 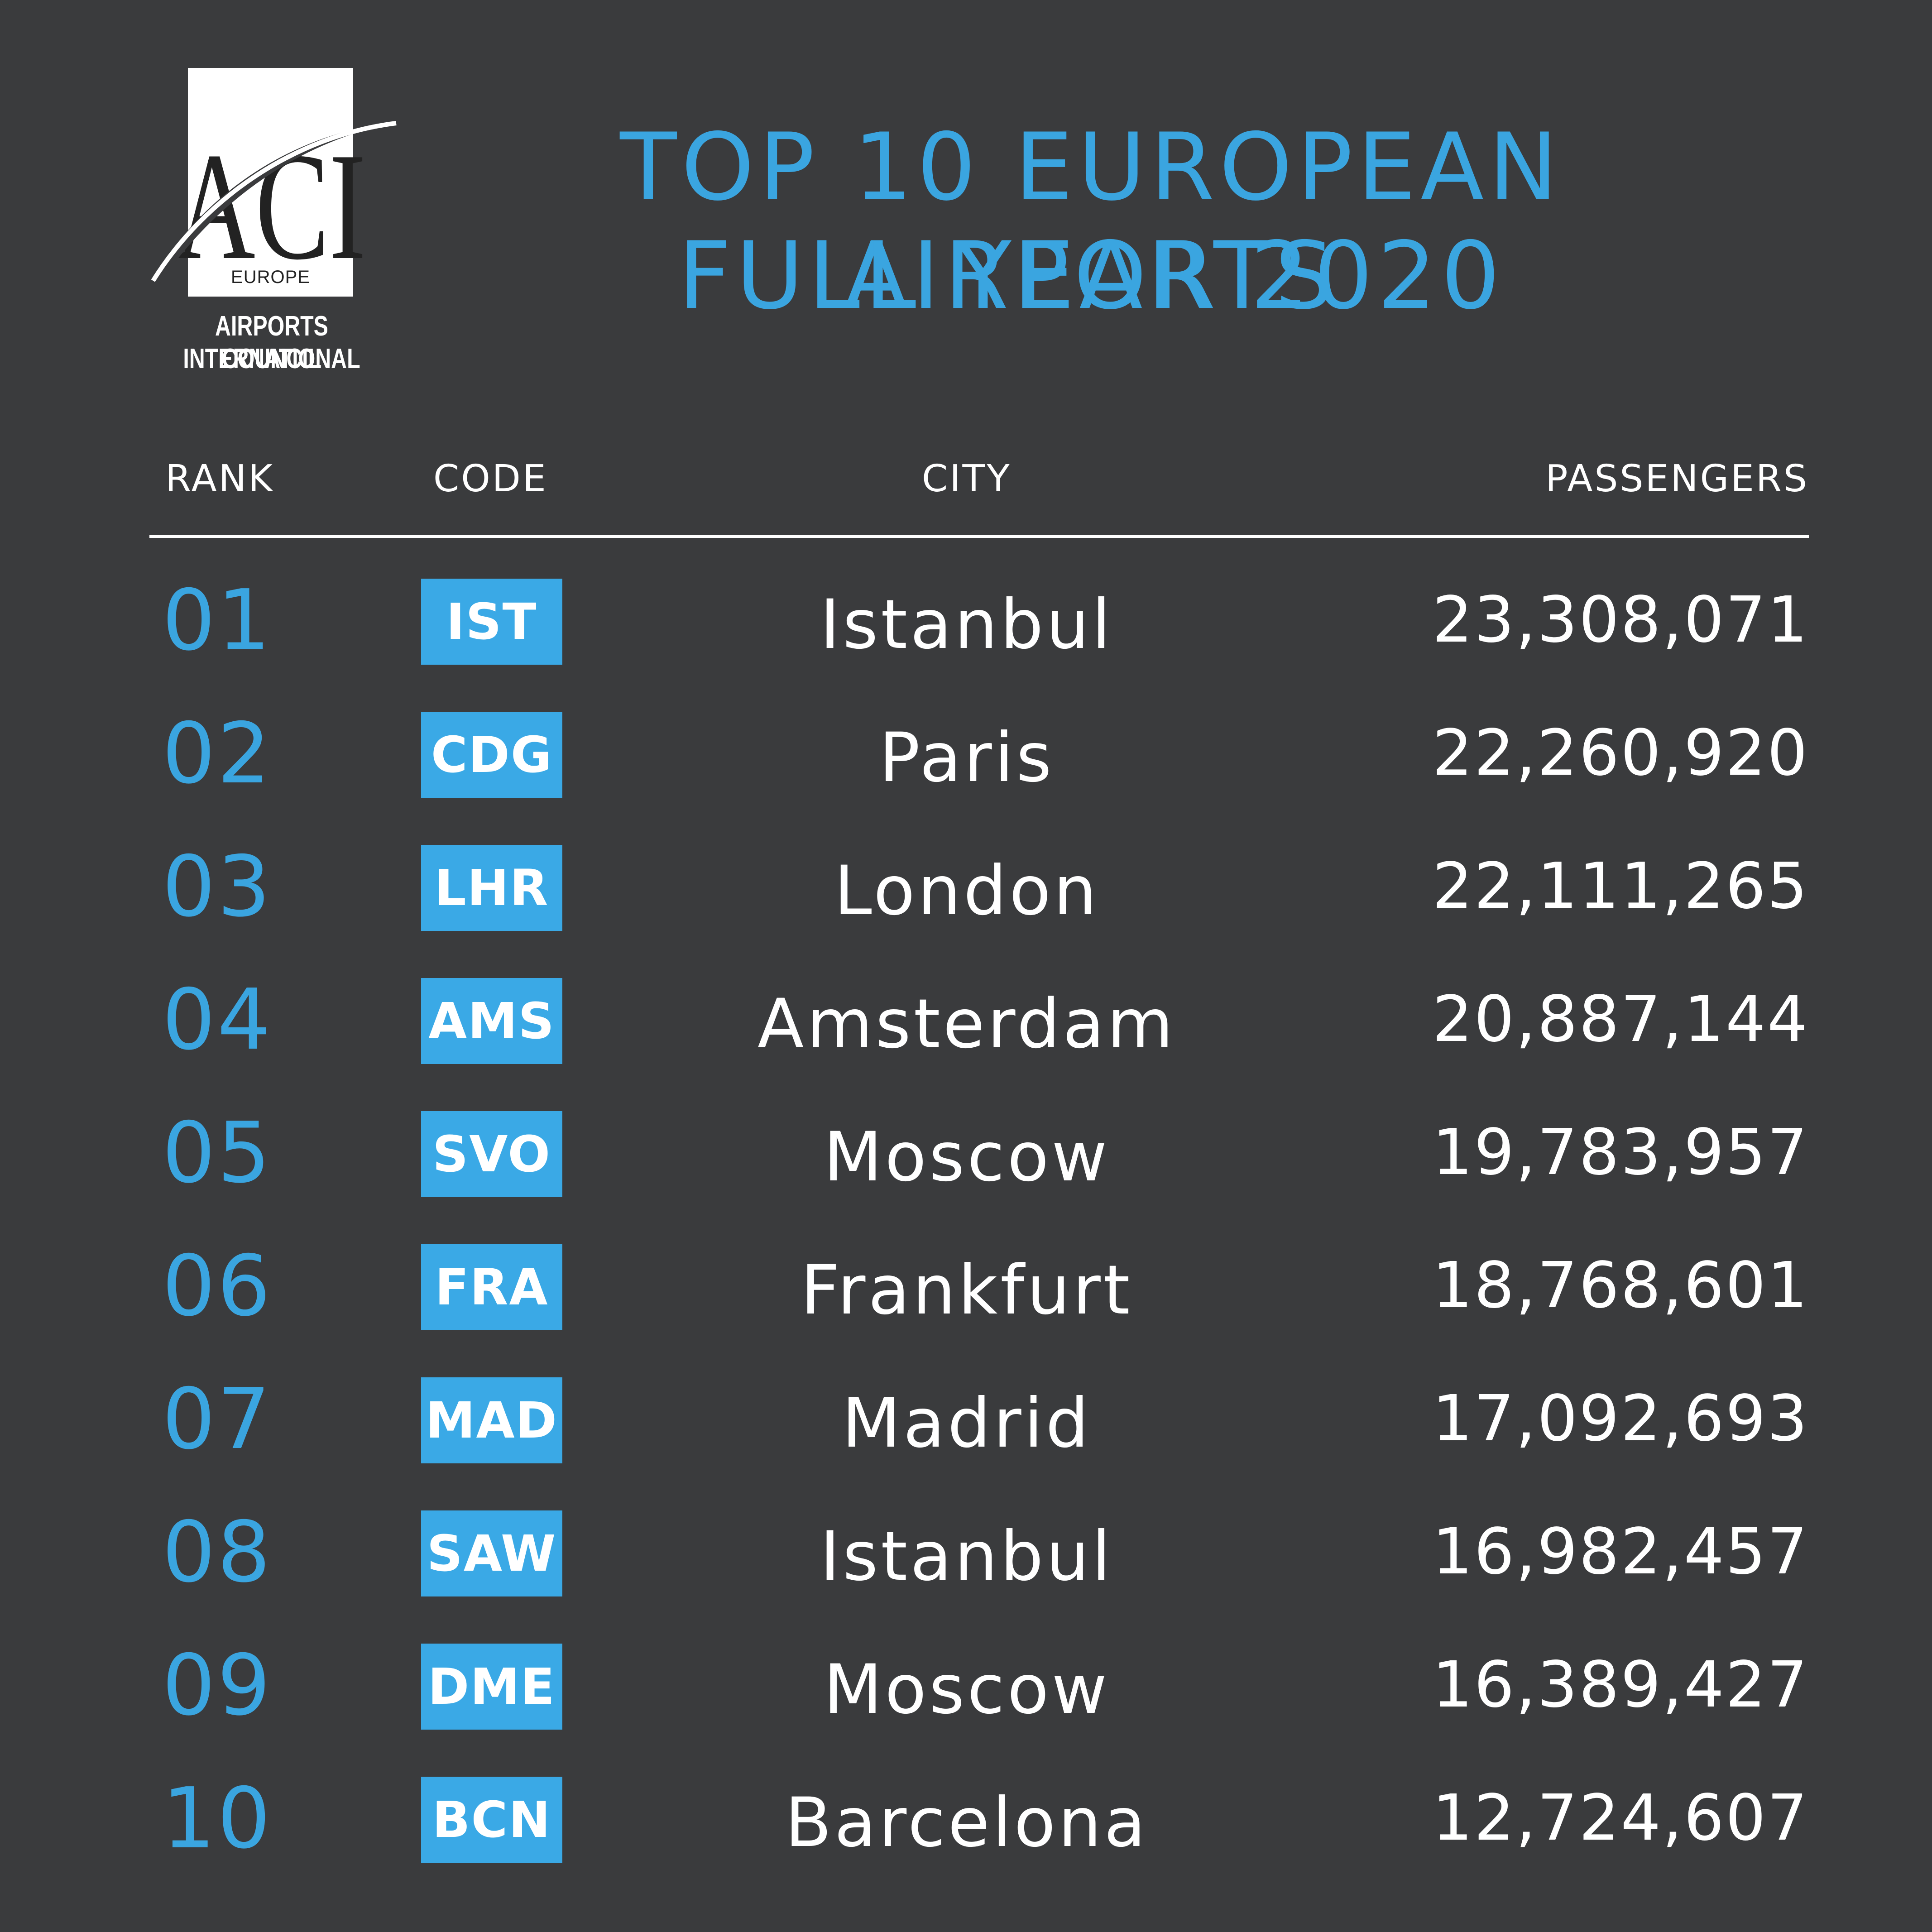 I want to click on header-divider, so click(x=979, y=536).